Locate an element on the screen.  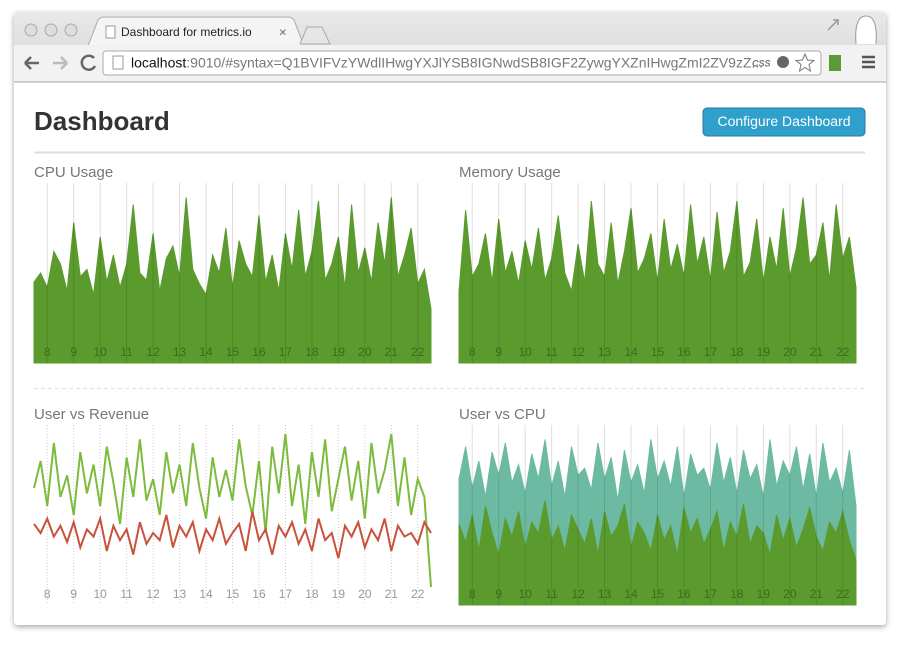
menu-button is located at coordinates (868, 62).